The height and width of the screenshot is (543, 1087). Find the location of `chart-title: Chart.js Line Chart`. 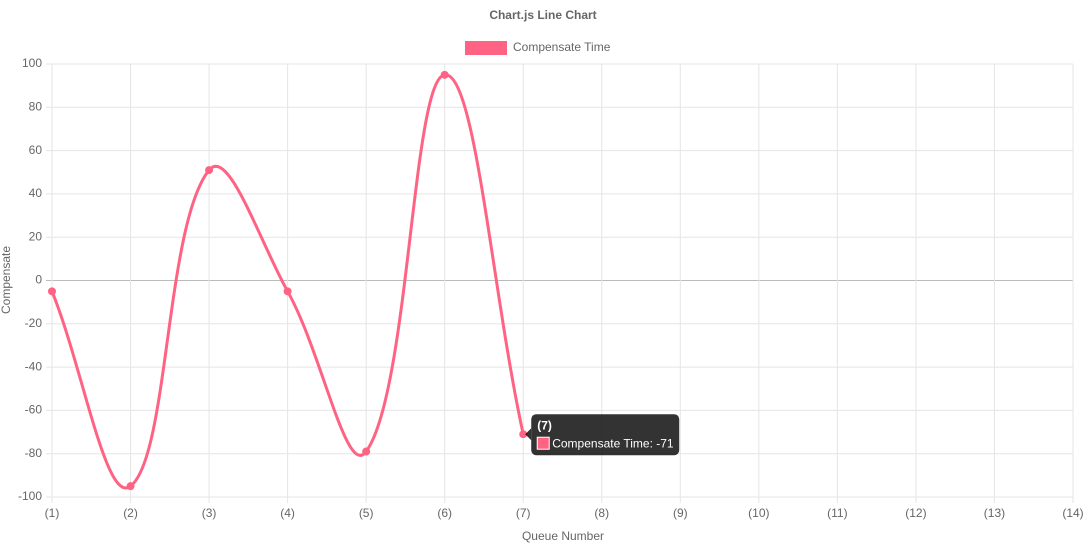

chart-title: Chart.js Line Chart is located at coordinates (542, 15).